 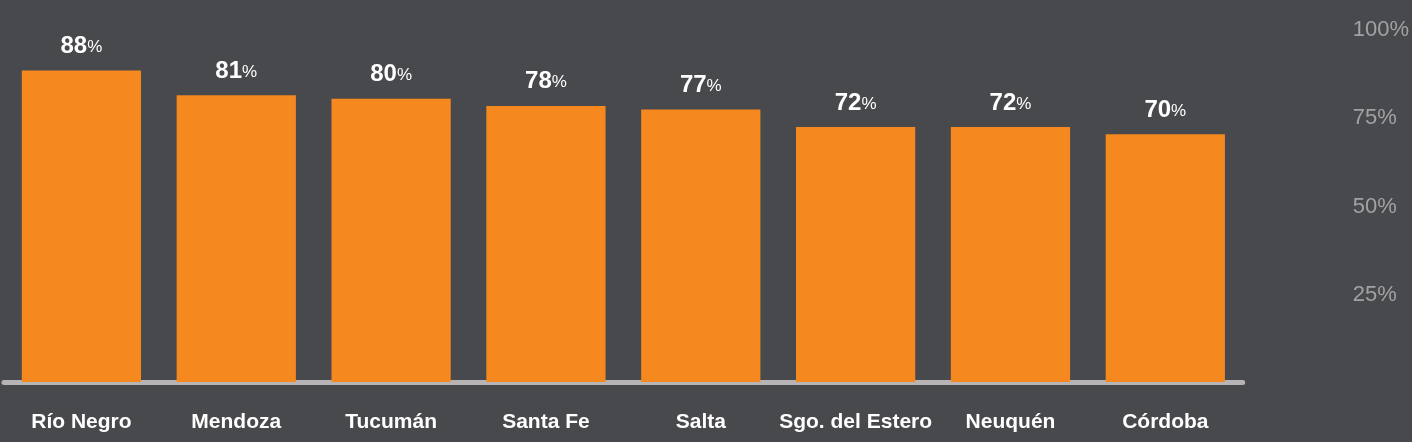 I want to click on data-label: 88%, so click(x=81, y=44).